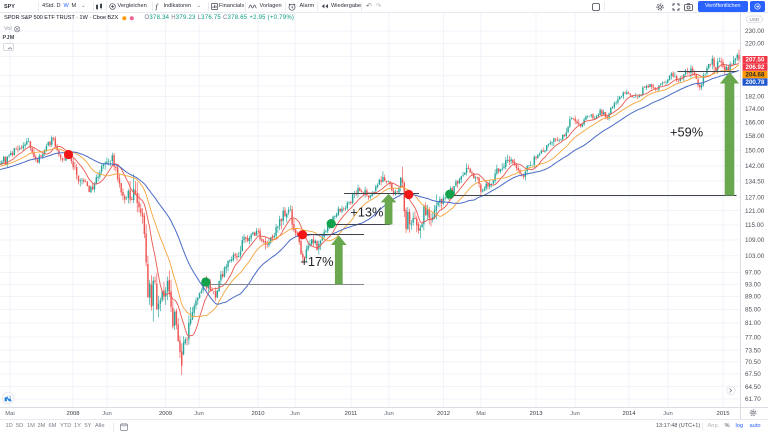 The image size is (768, 432). I want to click on svg-text: 61.70, so click(753, 399).